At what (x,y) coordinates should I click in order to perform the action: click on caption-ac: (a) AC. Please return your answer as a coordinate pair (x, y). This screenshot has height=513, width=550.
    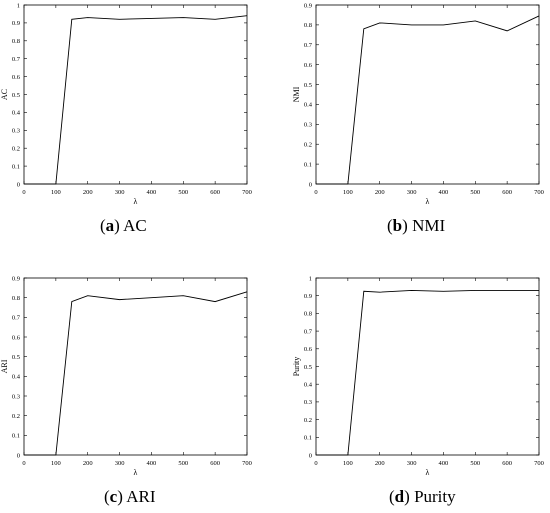
    Looking at the image, I should click on (123, 225).